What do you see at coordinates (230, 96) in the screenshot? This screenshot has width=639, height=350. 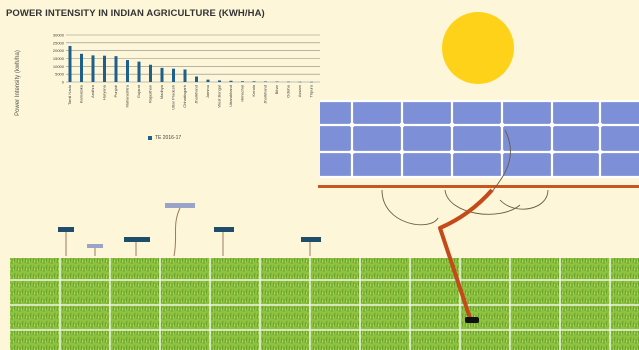 I see `x-tick-label: Uttarakhand` at bounding box center [230, 96].